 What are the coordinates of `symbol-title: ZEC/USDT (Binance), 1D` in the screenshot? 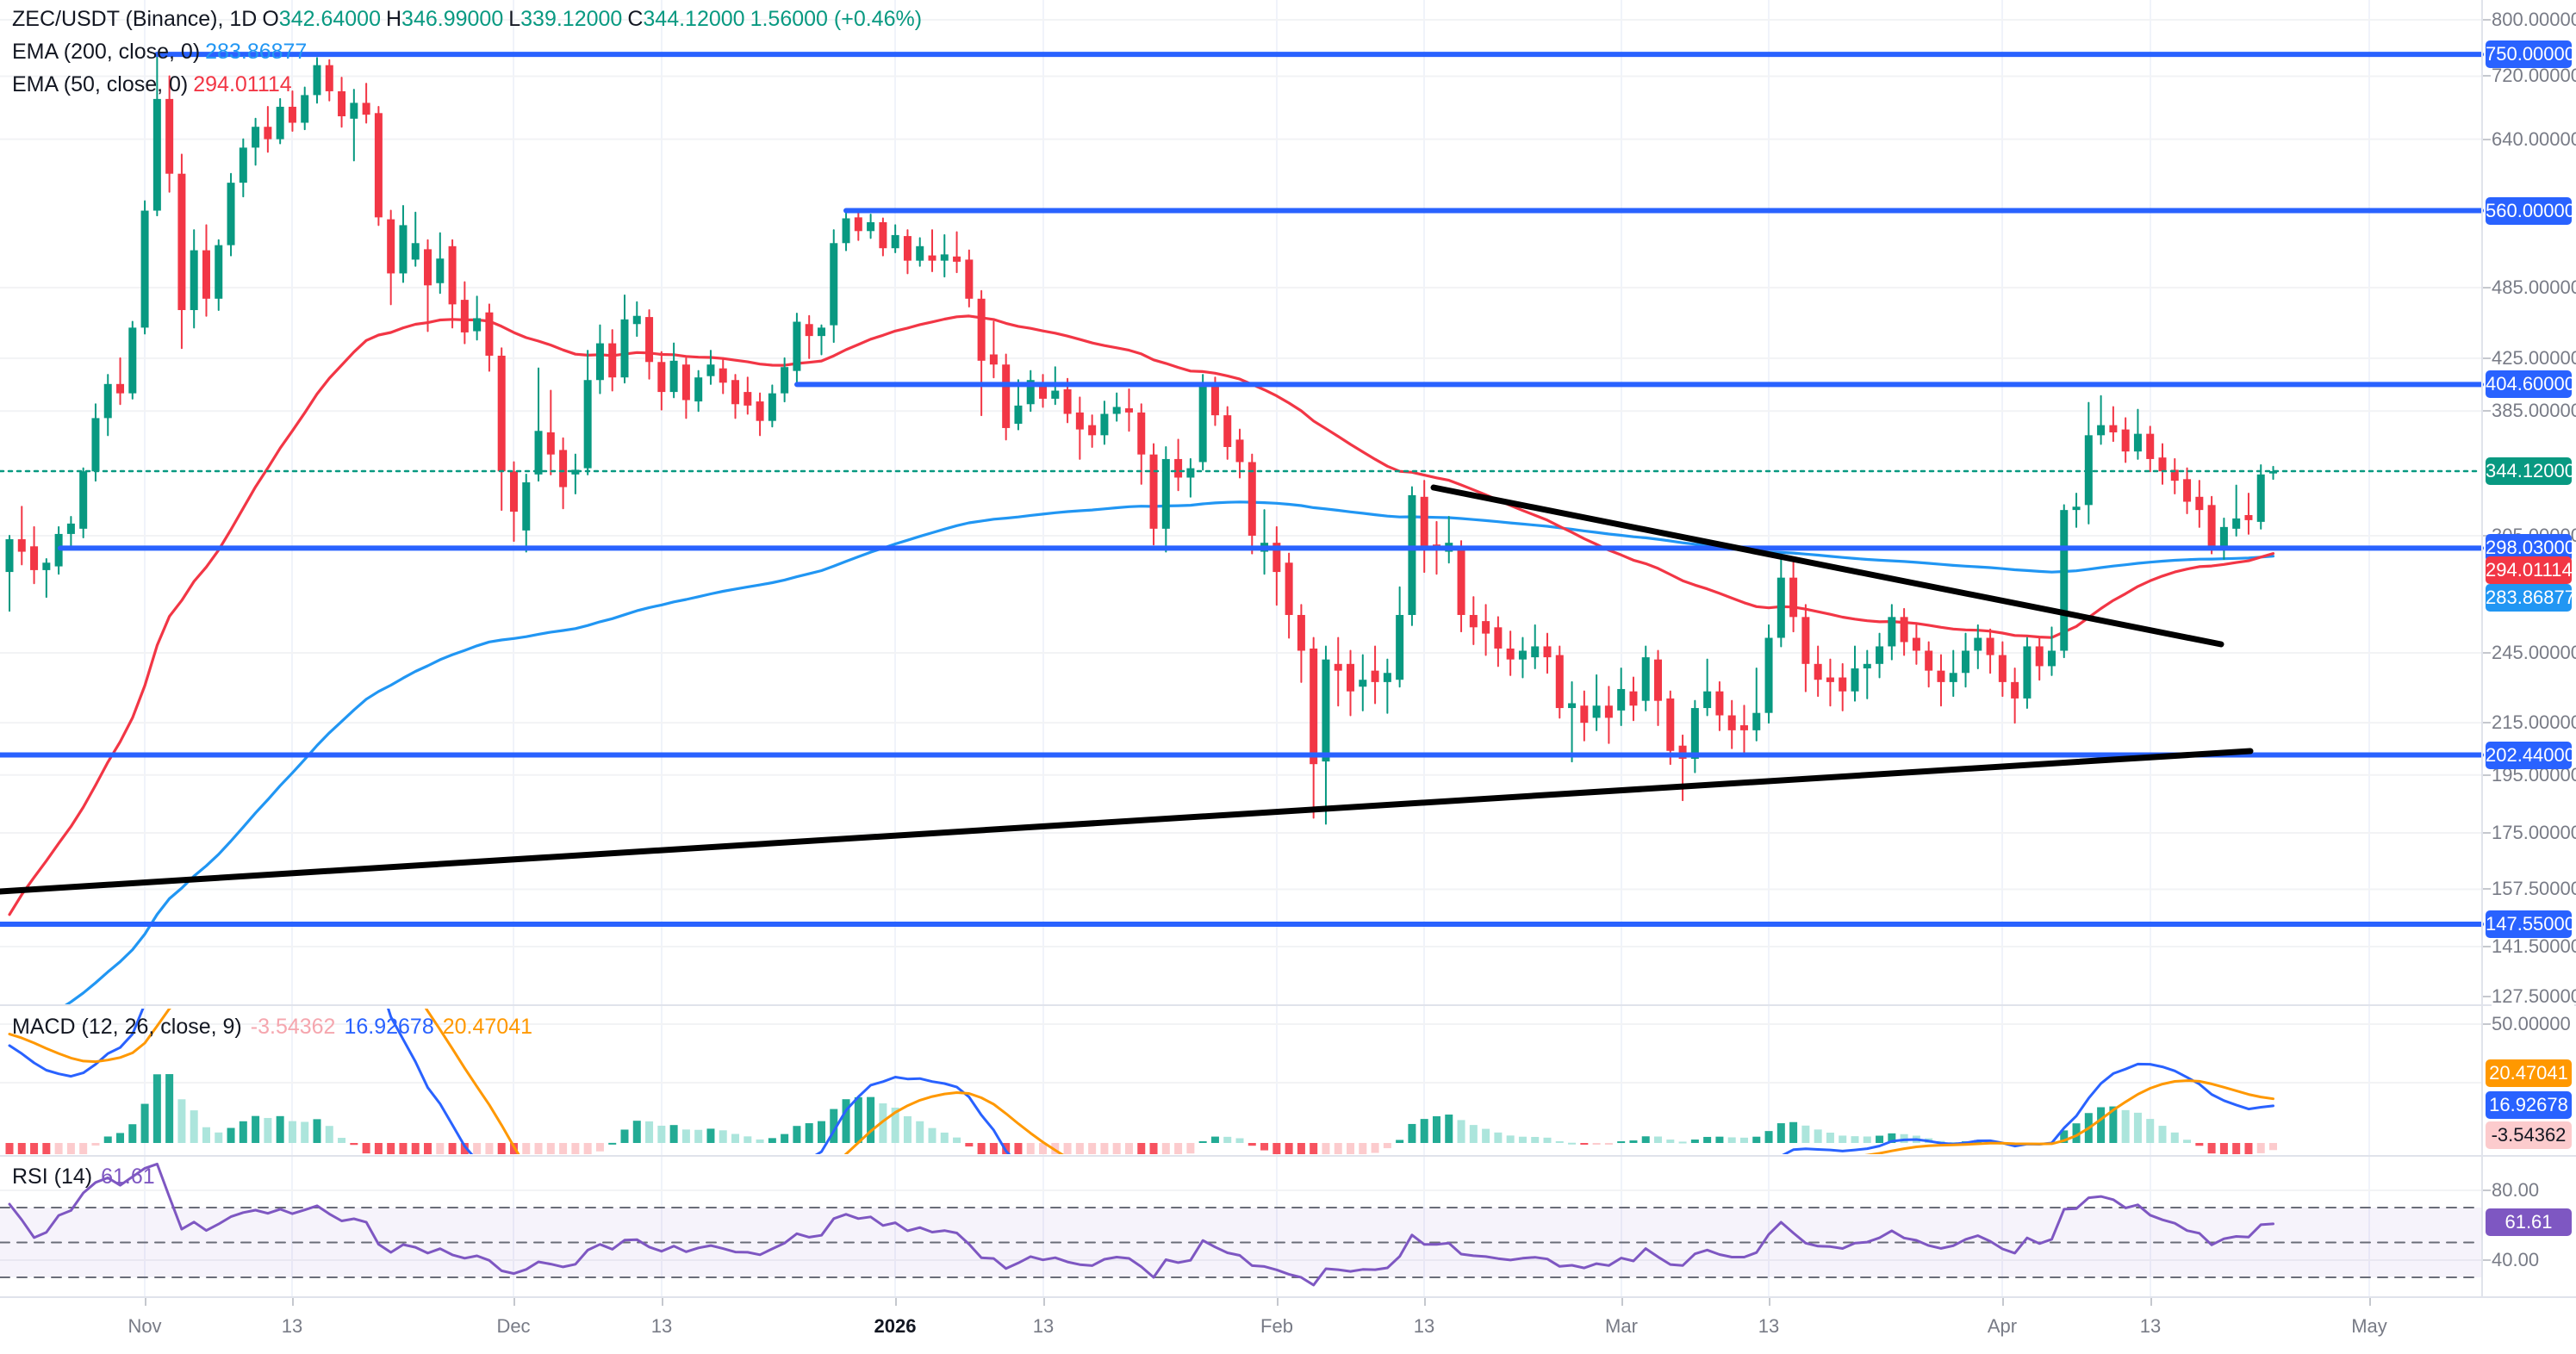 It's located at (135, 19).